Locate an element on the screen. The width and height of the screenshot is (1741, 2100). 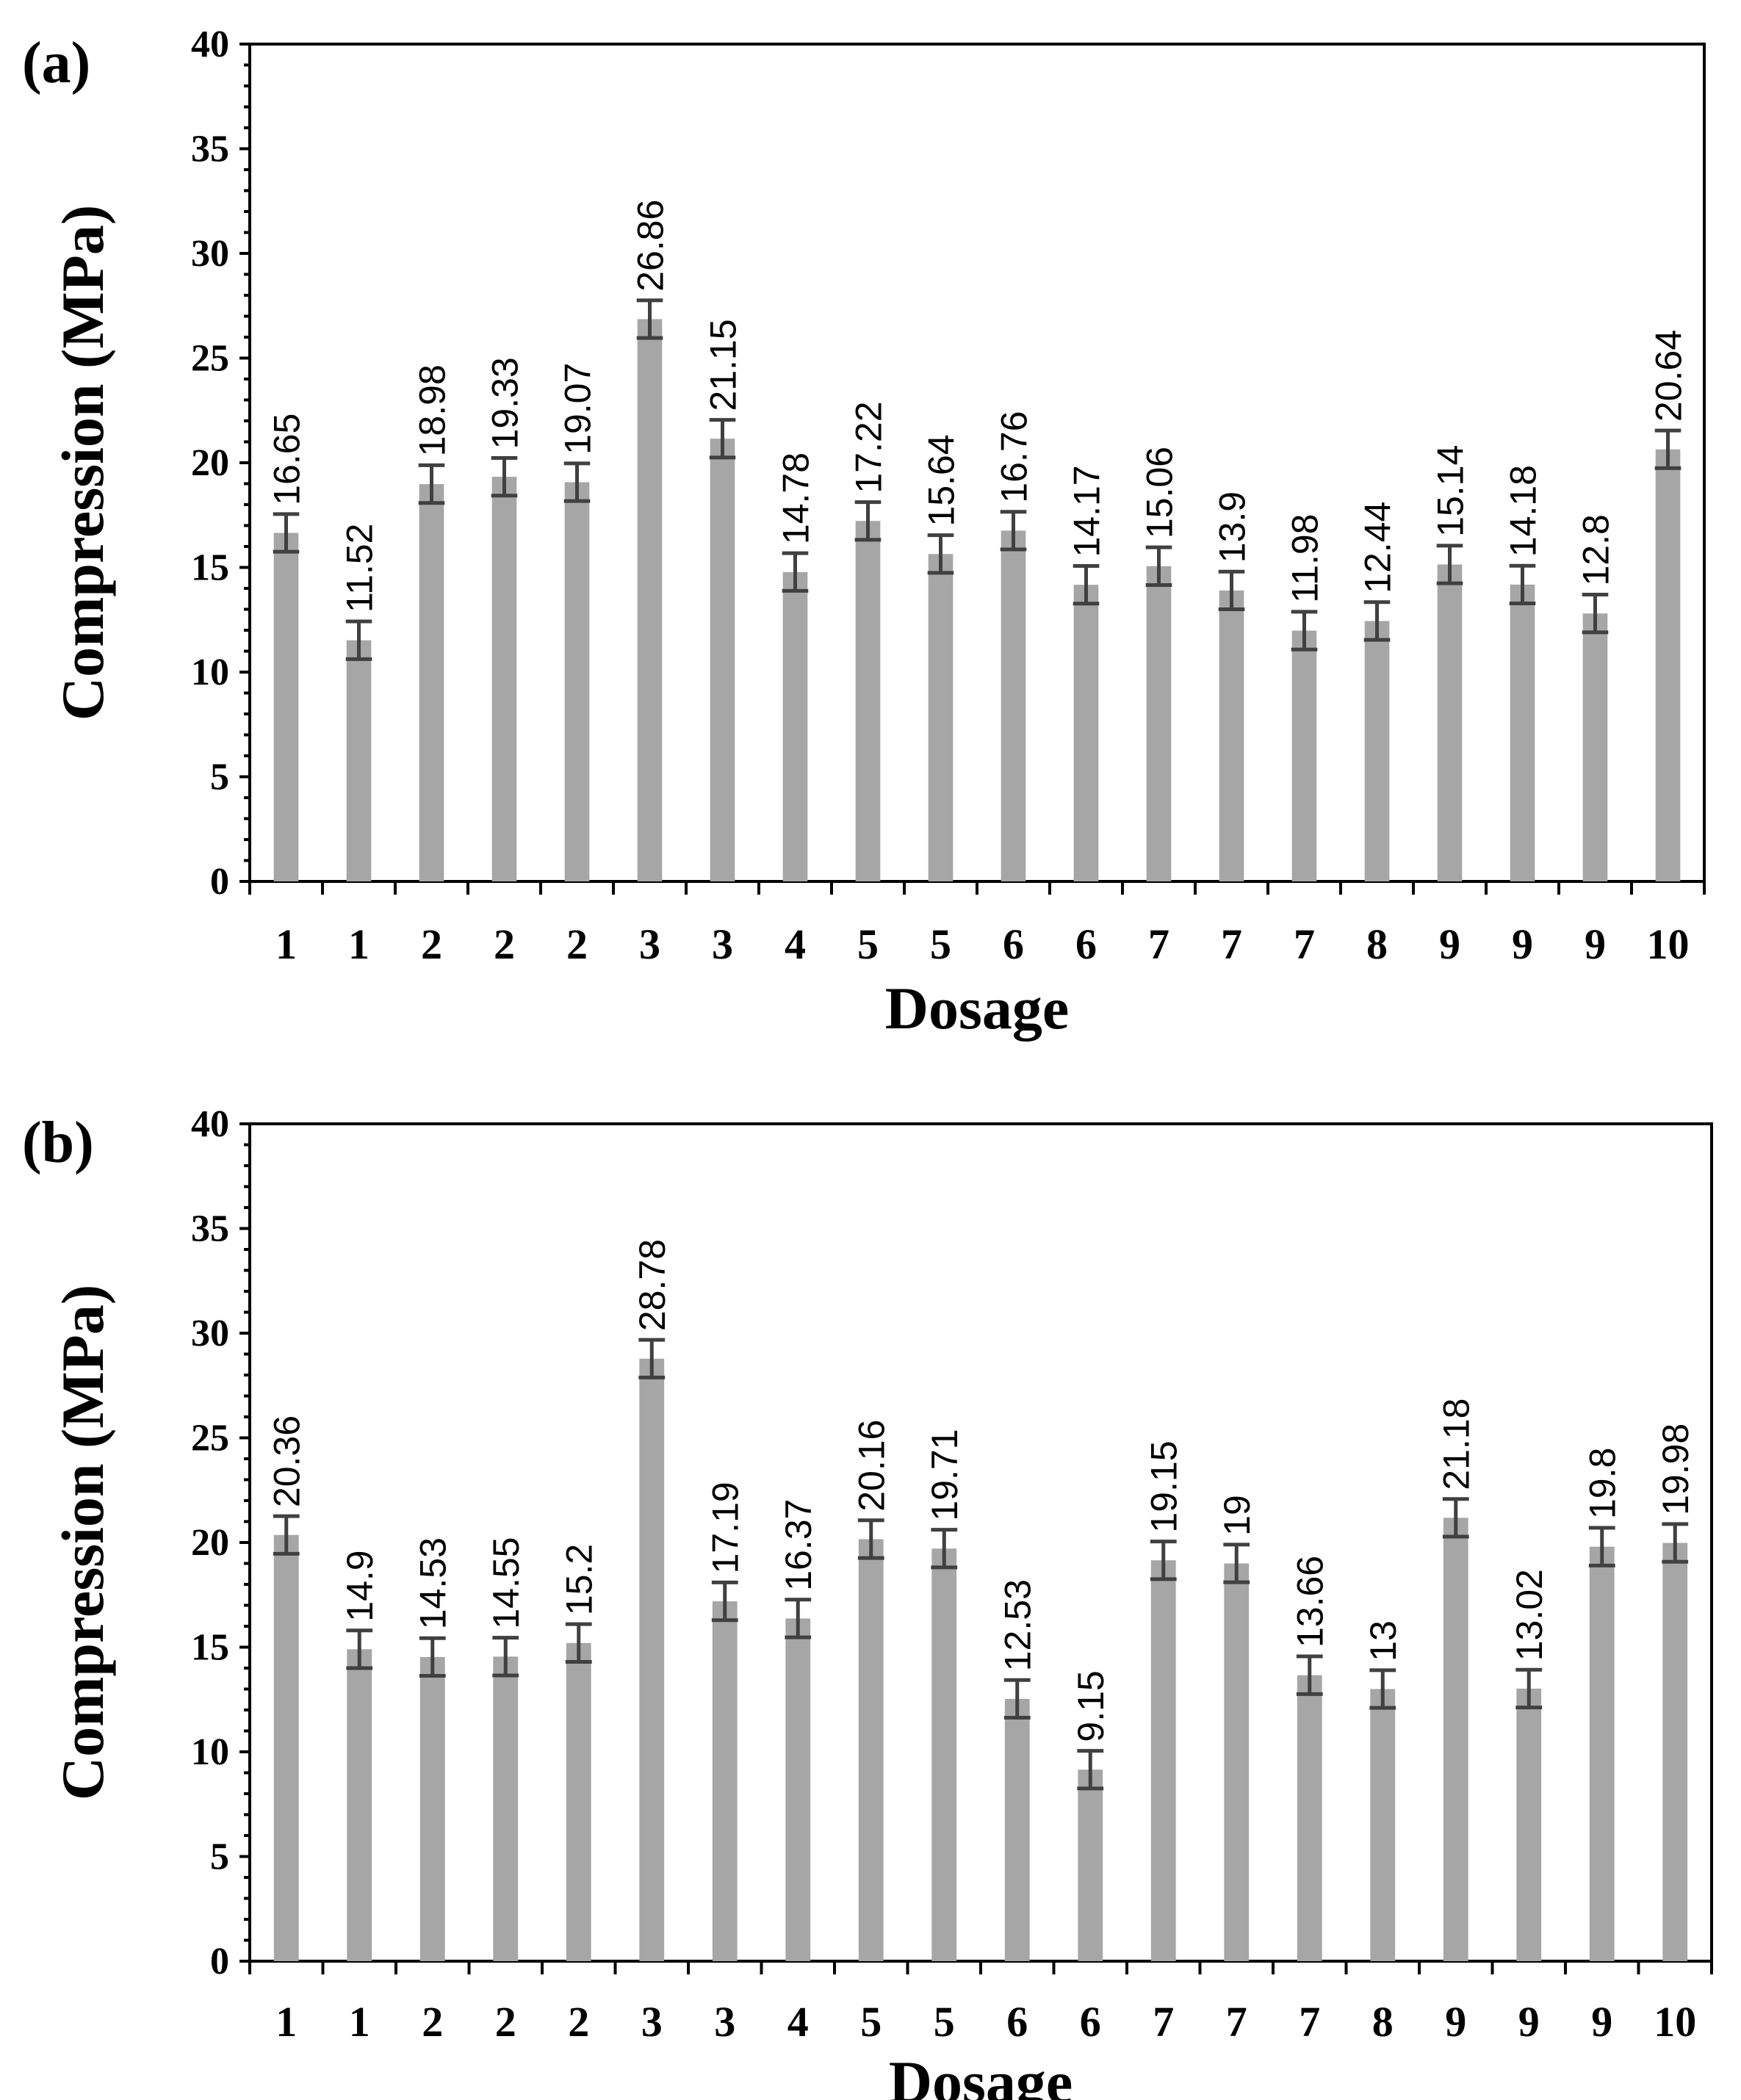
y-axis-title: Compression (MPa) is located at coordinates (82, 463).